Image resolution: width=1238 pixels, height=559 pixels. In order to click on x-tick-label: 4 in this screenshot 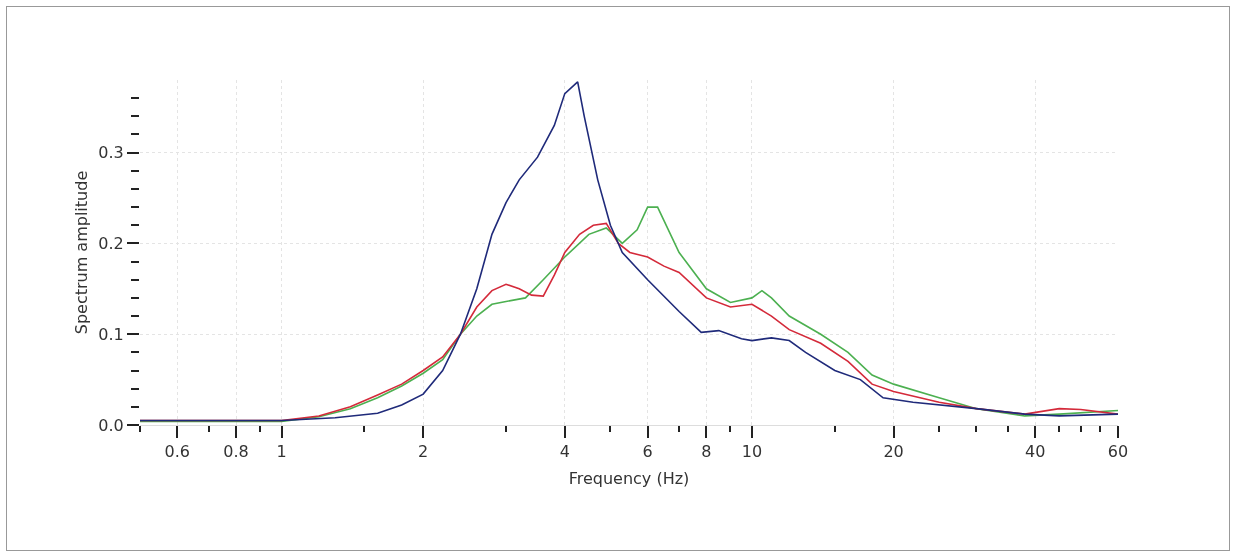, I will do `click(564, 452)`.